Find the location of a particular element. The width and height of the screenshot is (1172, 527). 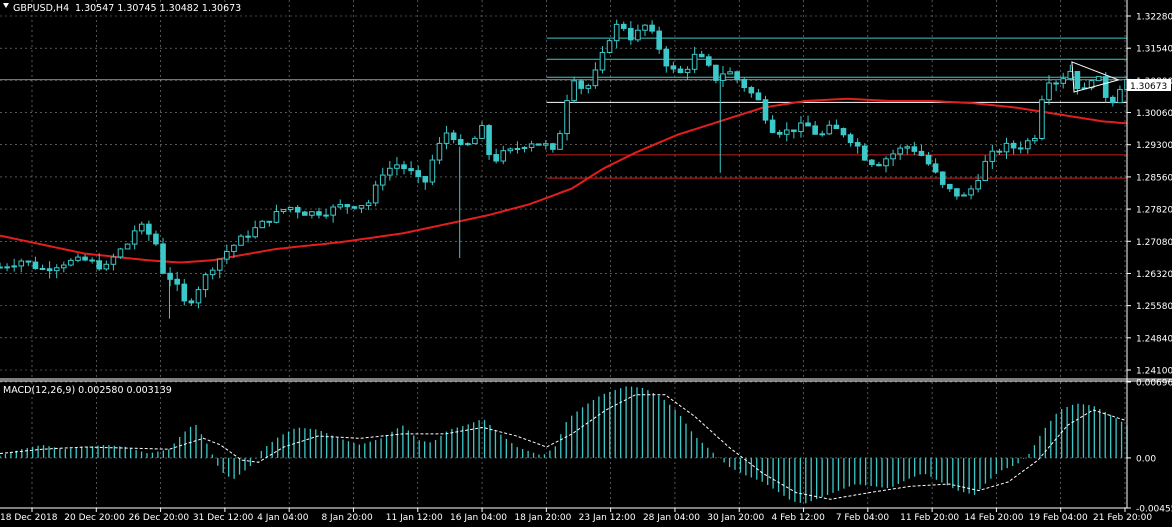

current-price-tag: 1.30673 is located at coordinates (1149, 85).